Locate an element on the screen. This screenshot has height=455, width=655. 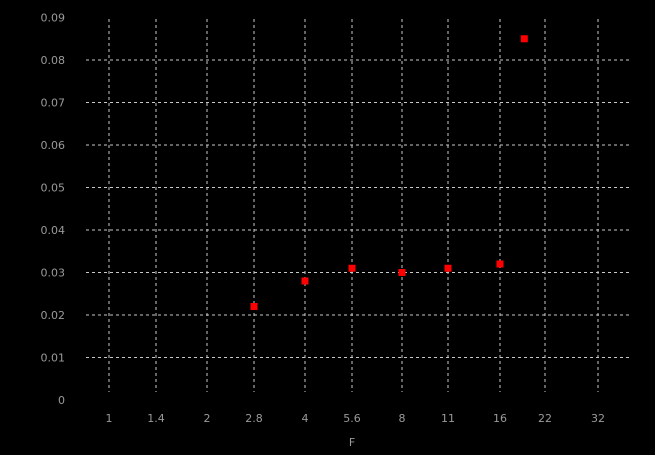
y-tick-label: 0.01 is located at coordinates (53, 358).